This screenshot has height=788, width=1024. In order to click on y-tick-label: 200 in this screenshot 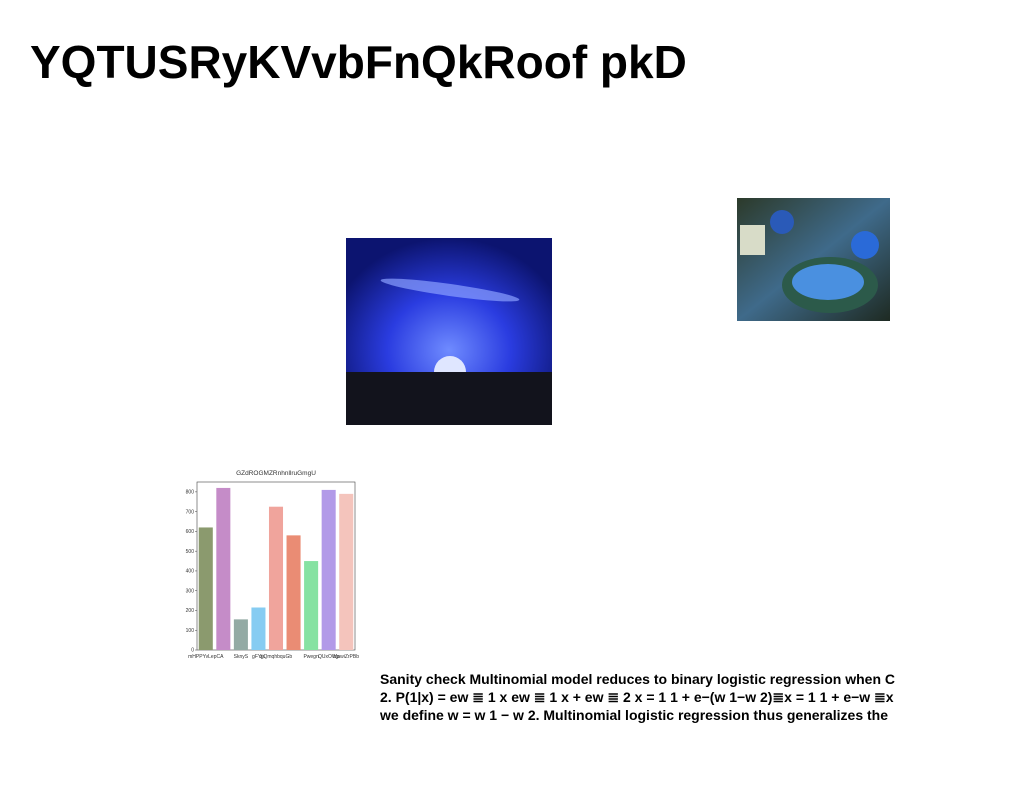, I will do `click(190, 611)`.